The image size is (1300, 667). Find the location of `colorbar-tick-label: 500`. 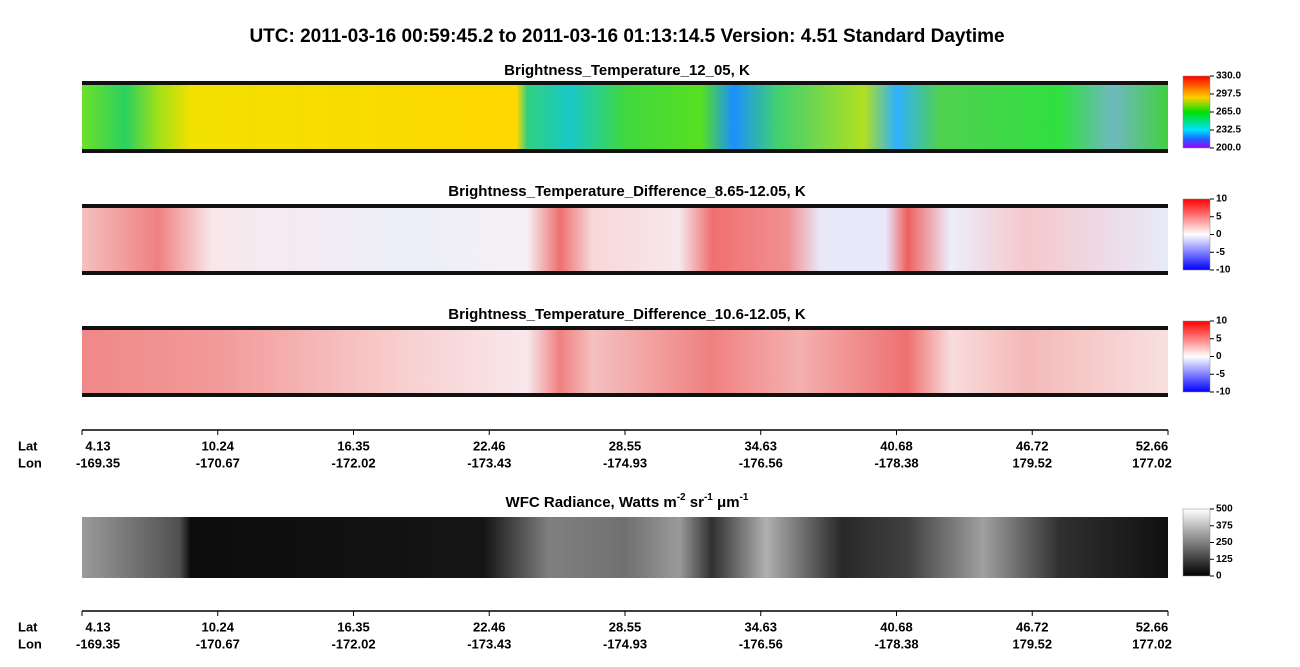

colorbar-tick-label: 500 is located at coordinates (1224, 509).